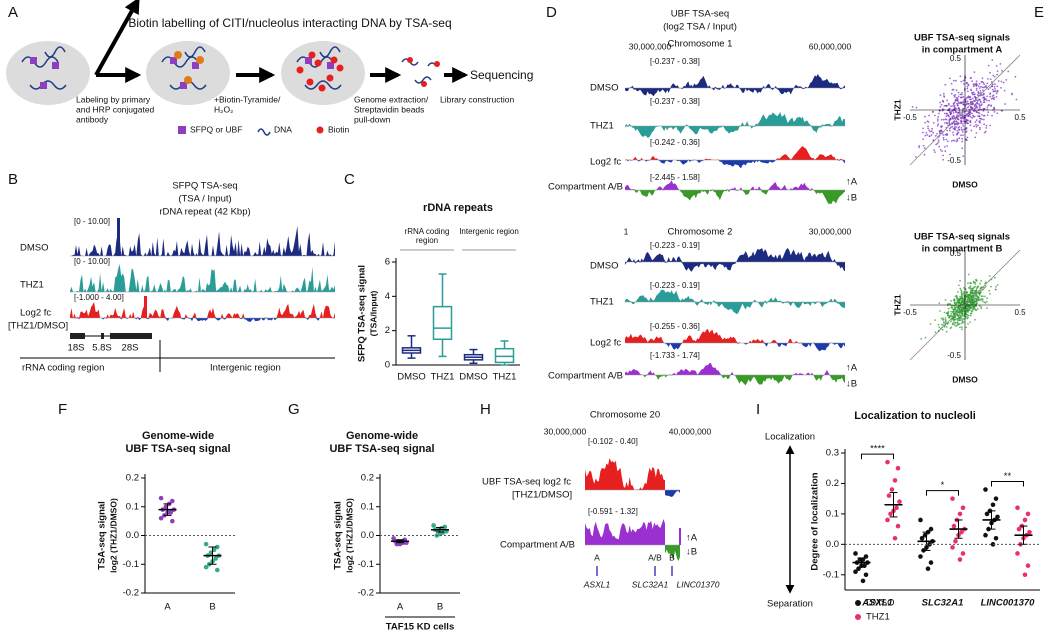  I want to click on y-axis-label: (TSA/Input), so click(373, 313).